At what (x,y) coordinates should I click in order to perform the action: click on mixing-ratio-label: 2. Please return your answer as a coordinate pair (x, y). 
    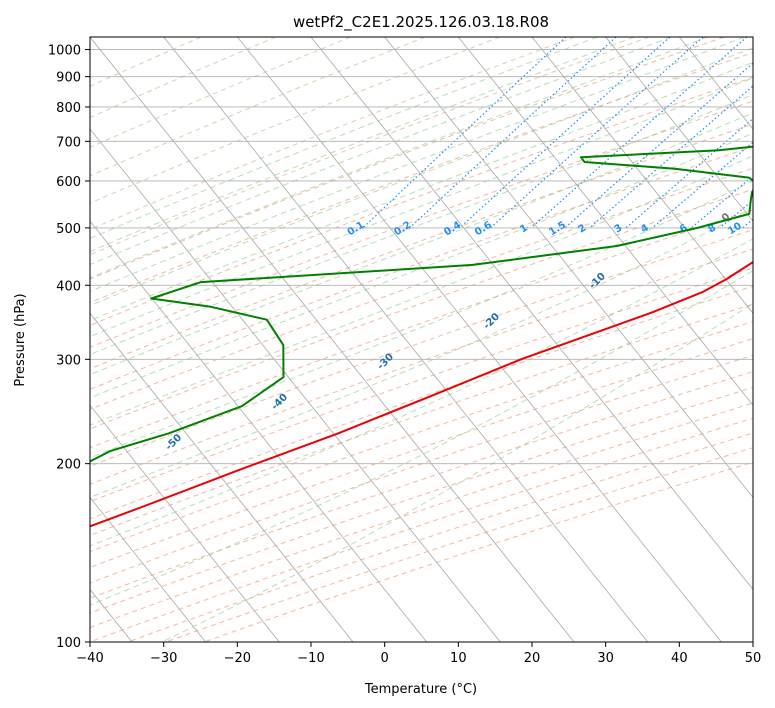
    Looking at the image, I should click on (583, 228).